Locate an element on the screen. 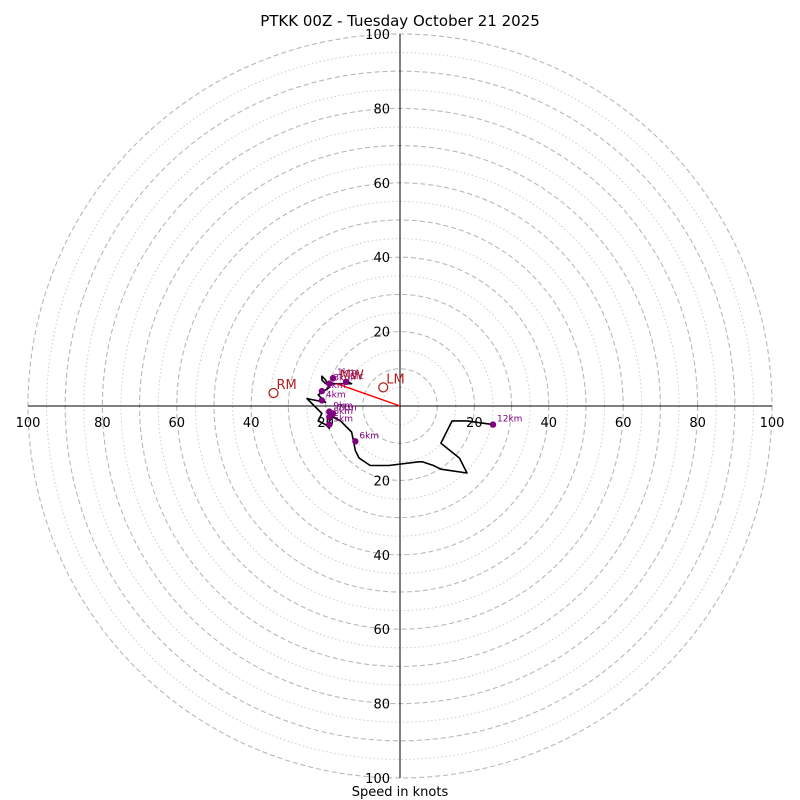 This screenshot has height=800, width=800. height-label-3km: 3km is located at coordinates (343, 379).